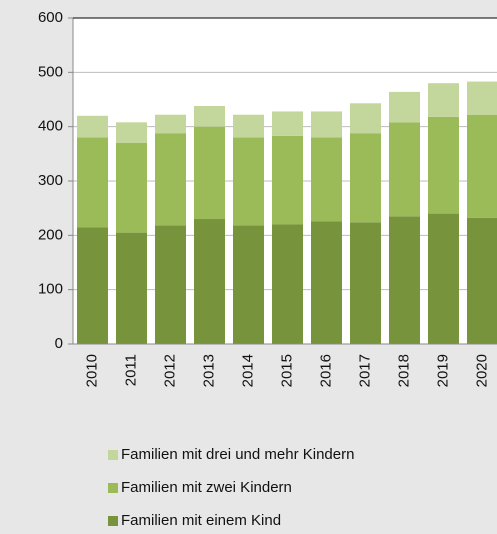  What do you see at coordinates (325, 370) in the screenshot?
I see `x-tick-label: 2016` at bounding box center [325, 370].